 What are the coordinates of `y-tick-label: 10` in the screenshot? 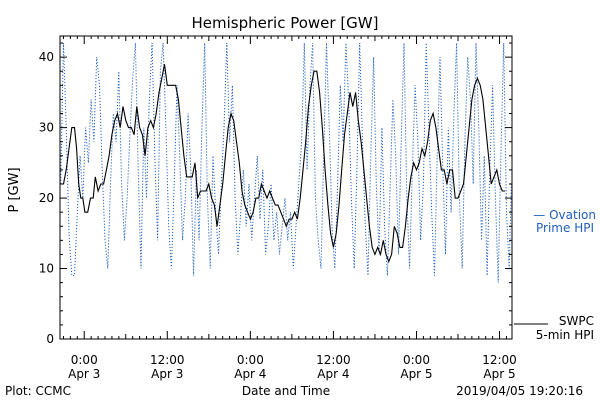 It's located at (46, 269).